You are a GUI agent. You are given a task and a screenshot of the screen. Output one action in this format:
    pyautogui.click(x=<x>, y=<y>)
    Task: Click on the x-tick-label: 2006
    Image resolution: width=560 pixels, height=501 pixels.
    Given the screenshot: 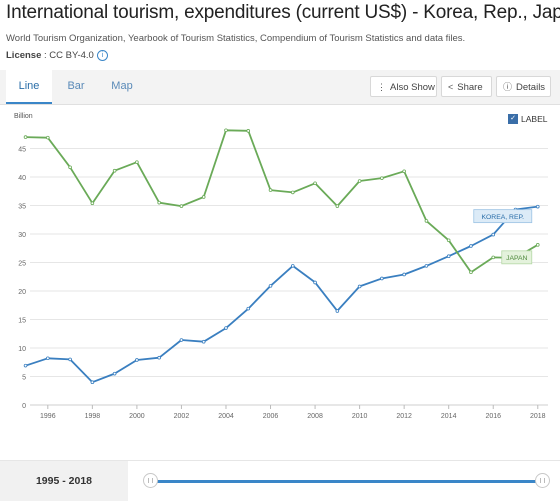 What is the action you would take?
    pyautogui.click(x=271, y=416)
    